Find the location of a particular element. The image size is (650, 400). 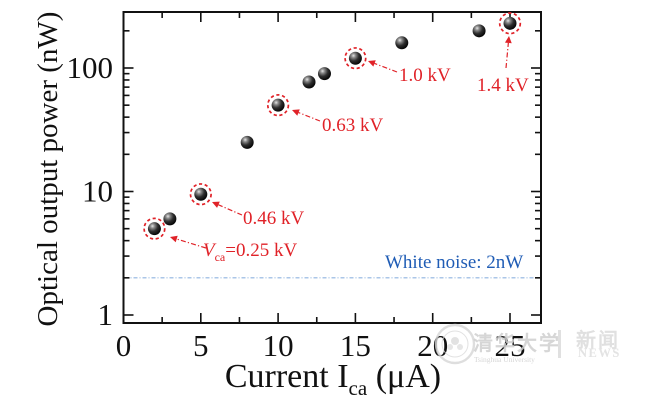

watermark-divider is located at coordinates (559, 344).